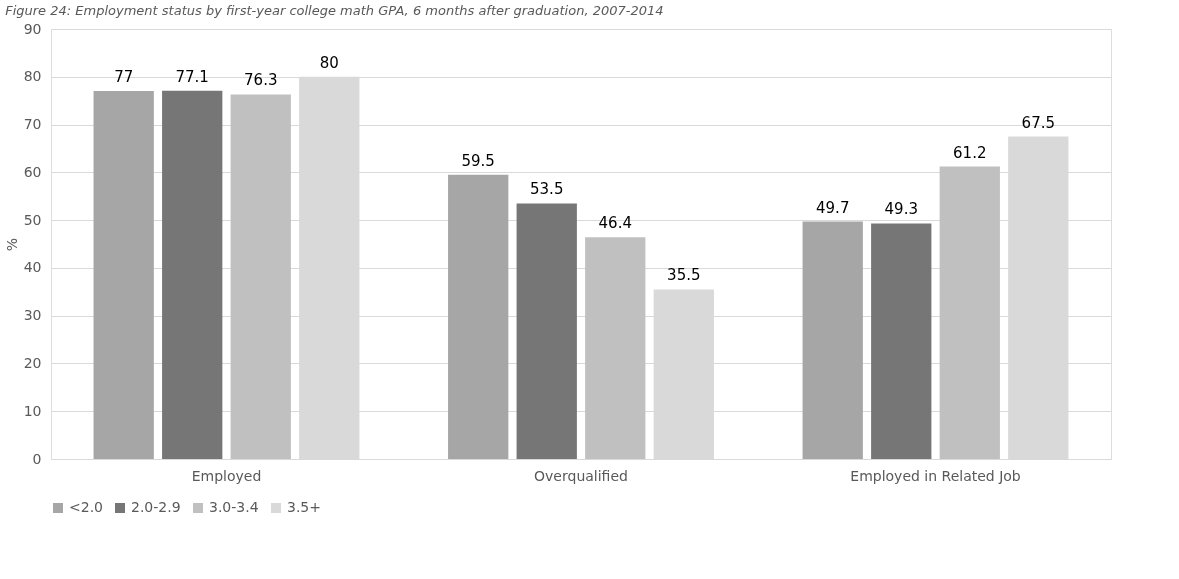  Describe the element at coordinates (684, 275) in the screenshot. I see `data-label: 35.5` at that location.